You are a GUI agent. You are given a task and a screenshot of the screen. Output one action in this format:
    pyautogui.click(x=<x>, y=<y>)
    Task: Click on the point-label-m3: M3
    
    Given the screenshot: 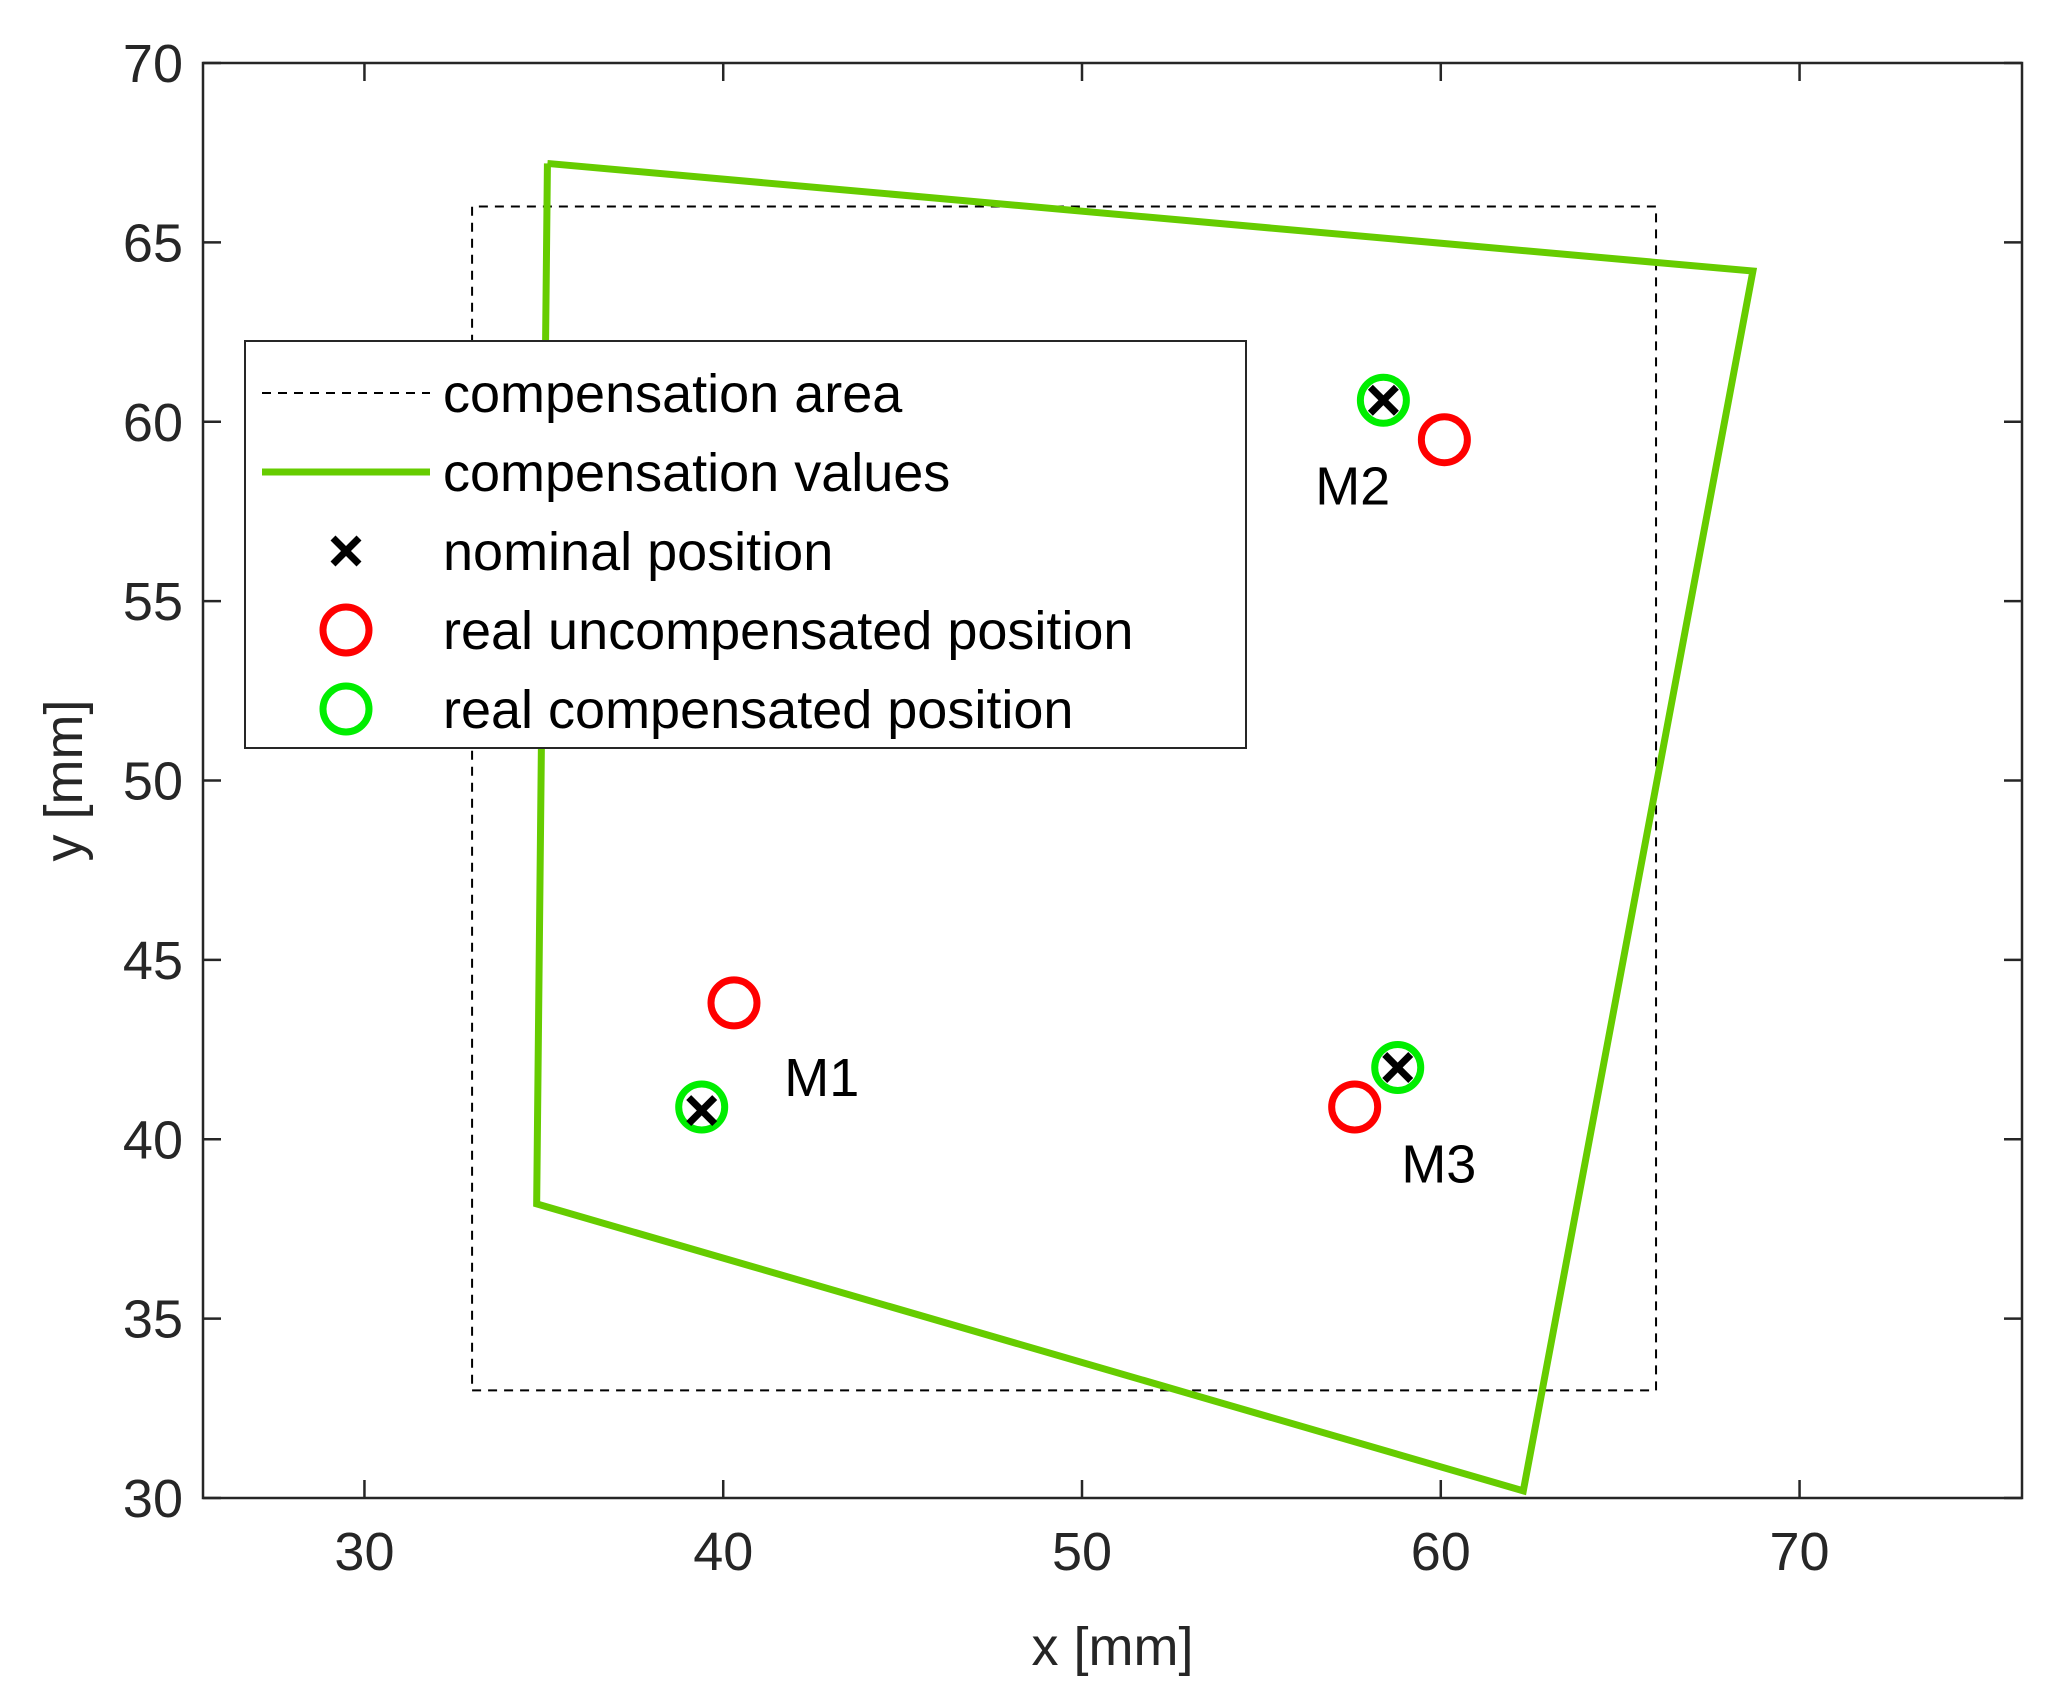 What is the action you would take?
    pyautogui.click(x=1438, y=1164)
    